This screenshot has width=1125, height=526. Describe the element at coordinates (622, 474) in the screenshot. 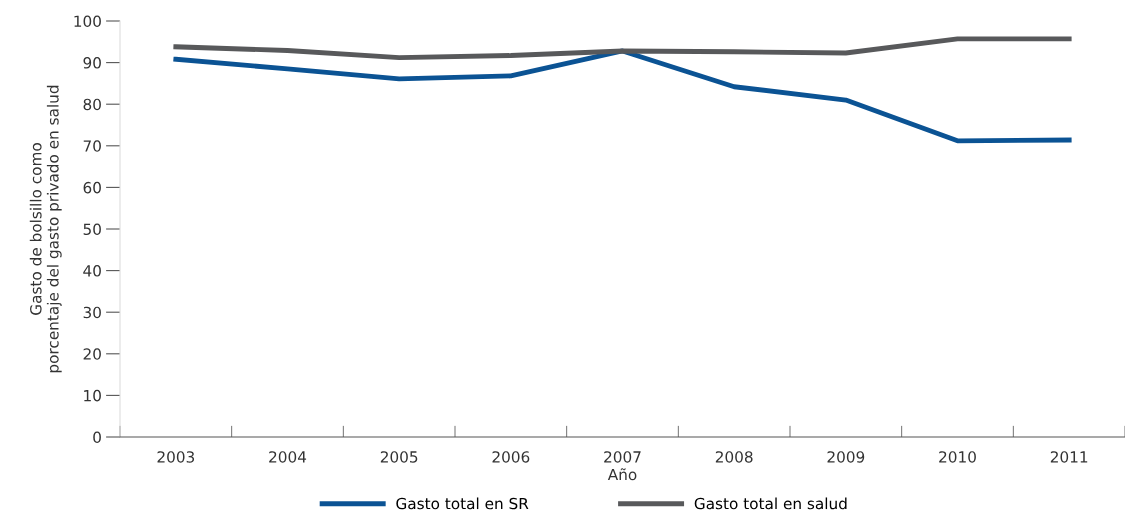

I see `x-axis-title: Año` at that location.